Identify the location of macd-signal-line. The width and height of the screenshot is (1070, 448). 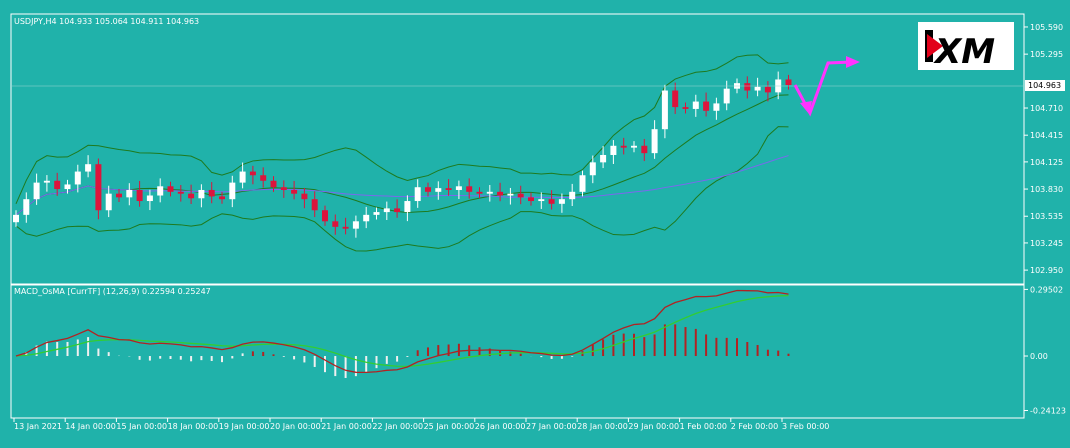
(402, 331).